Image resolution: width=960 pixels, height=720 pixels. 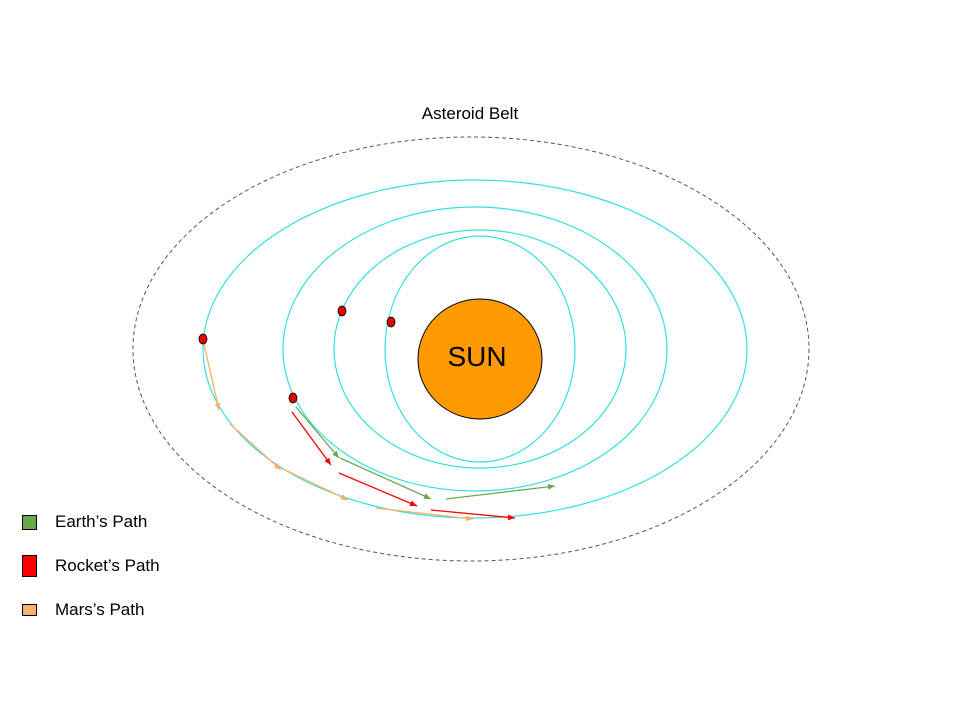 I want to click on rocket-path, so click(x=403, y=466).